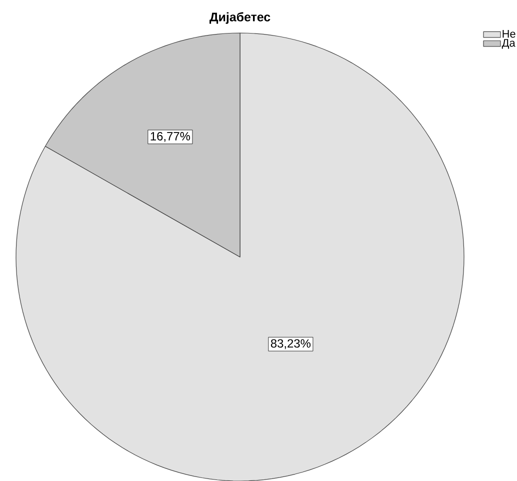  I want to click on legend-label: Да, so click(509, 44).